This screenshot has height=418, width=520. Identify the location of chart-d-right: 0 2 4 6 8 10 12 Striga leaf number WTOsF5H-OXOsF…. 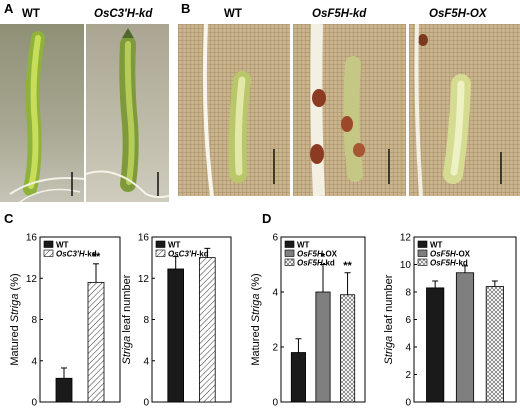
(450, 321).